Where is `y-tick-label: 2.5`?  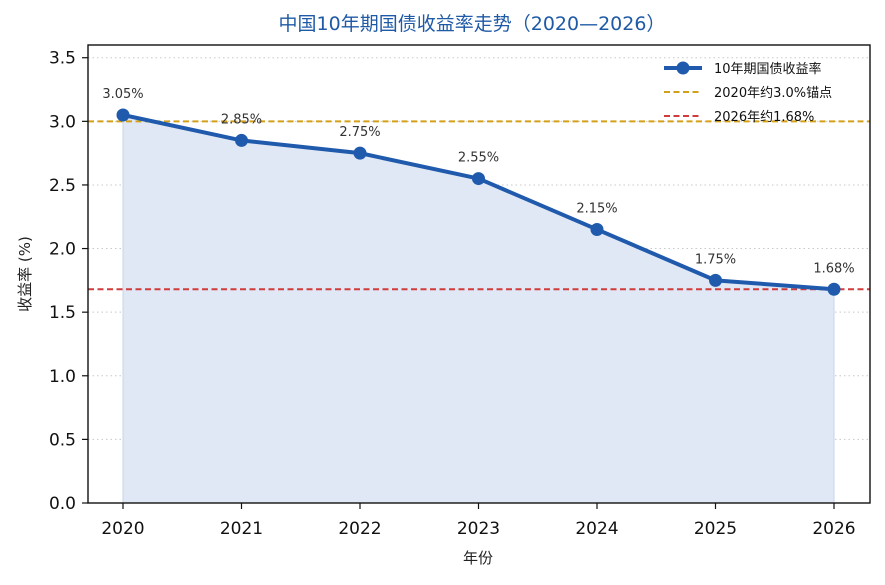 y-tick-label: 2.5 is located at coordinates (62, 186).